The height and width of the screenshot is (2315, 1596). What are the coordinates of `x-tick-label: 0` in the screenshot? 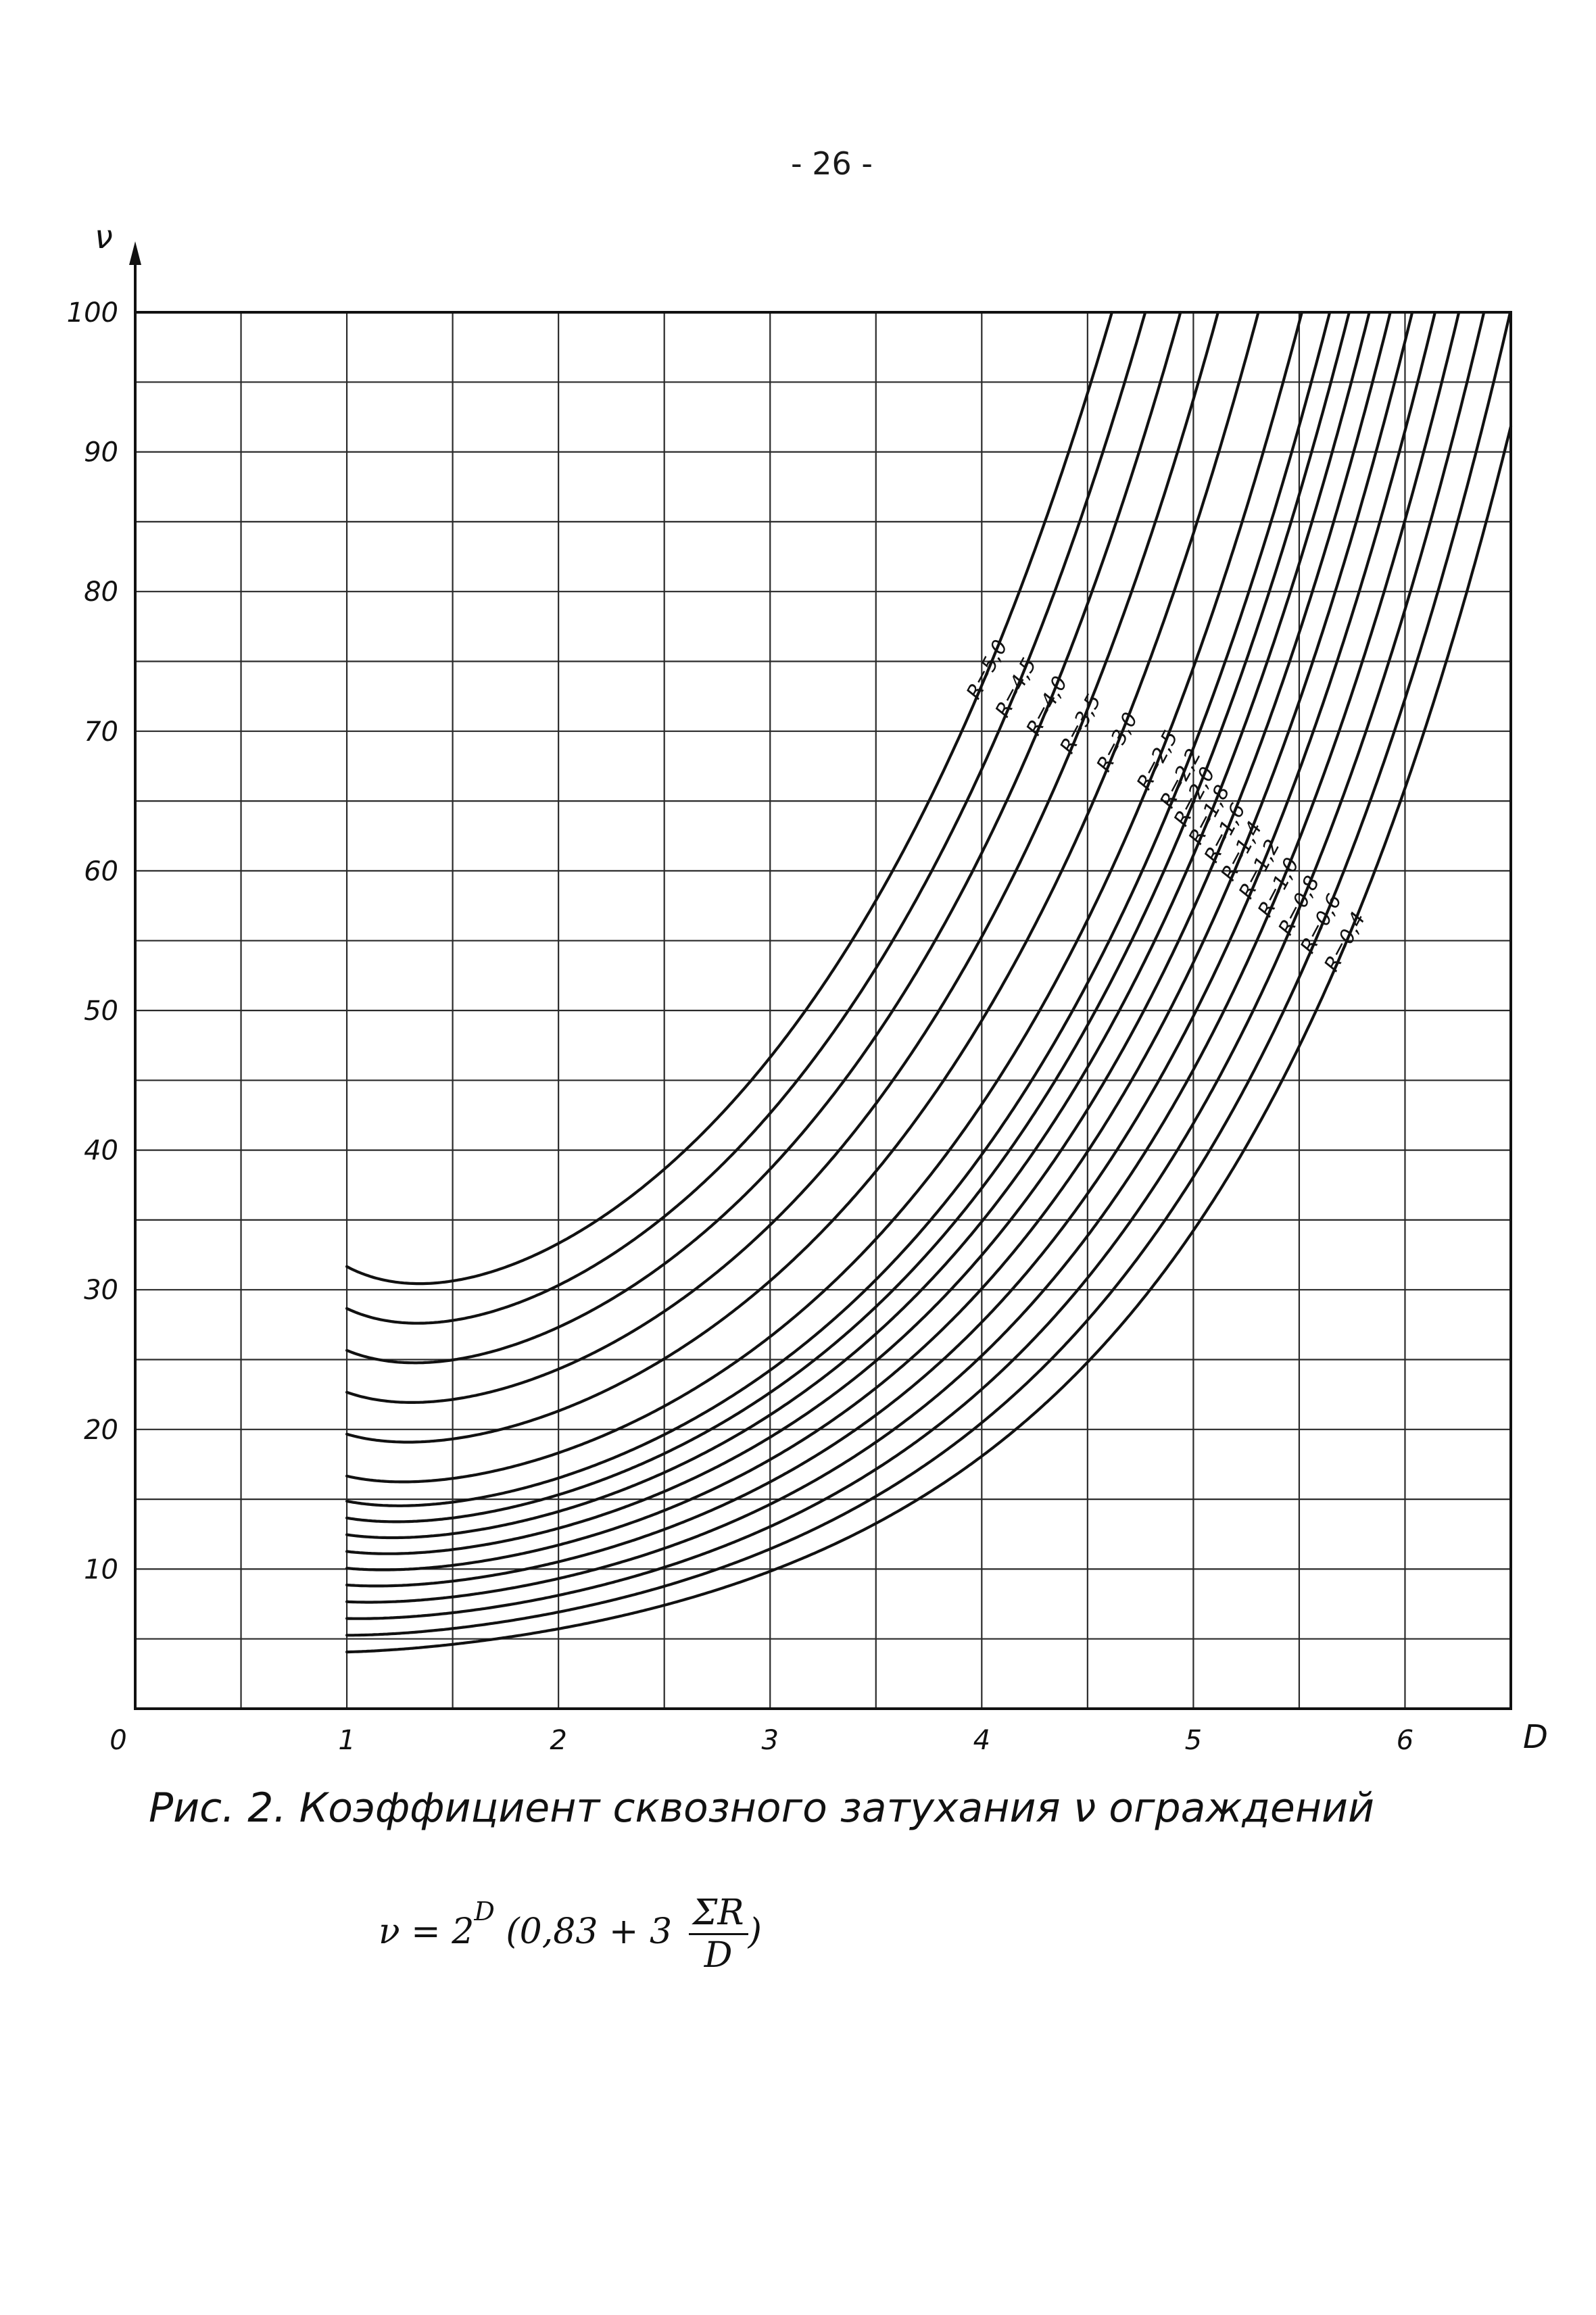 It's located at (118, 1740).